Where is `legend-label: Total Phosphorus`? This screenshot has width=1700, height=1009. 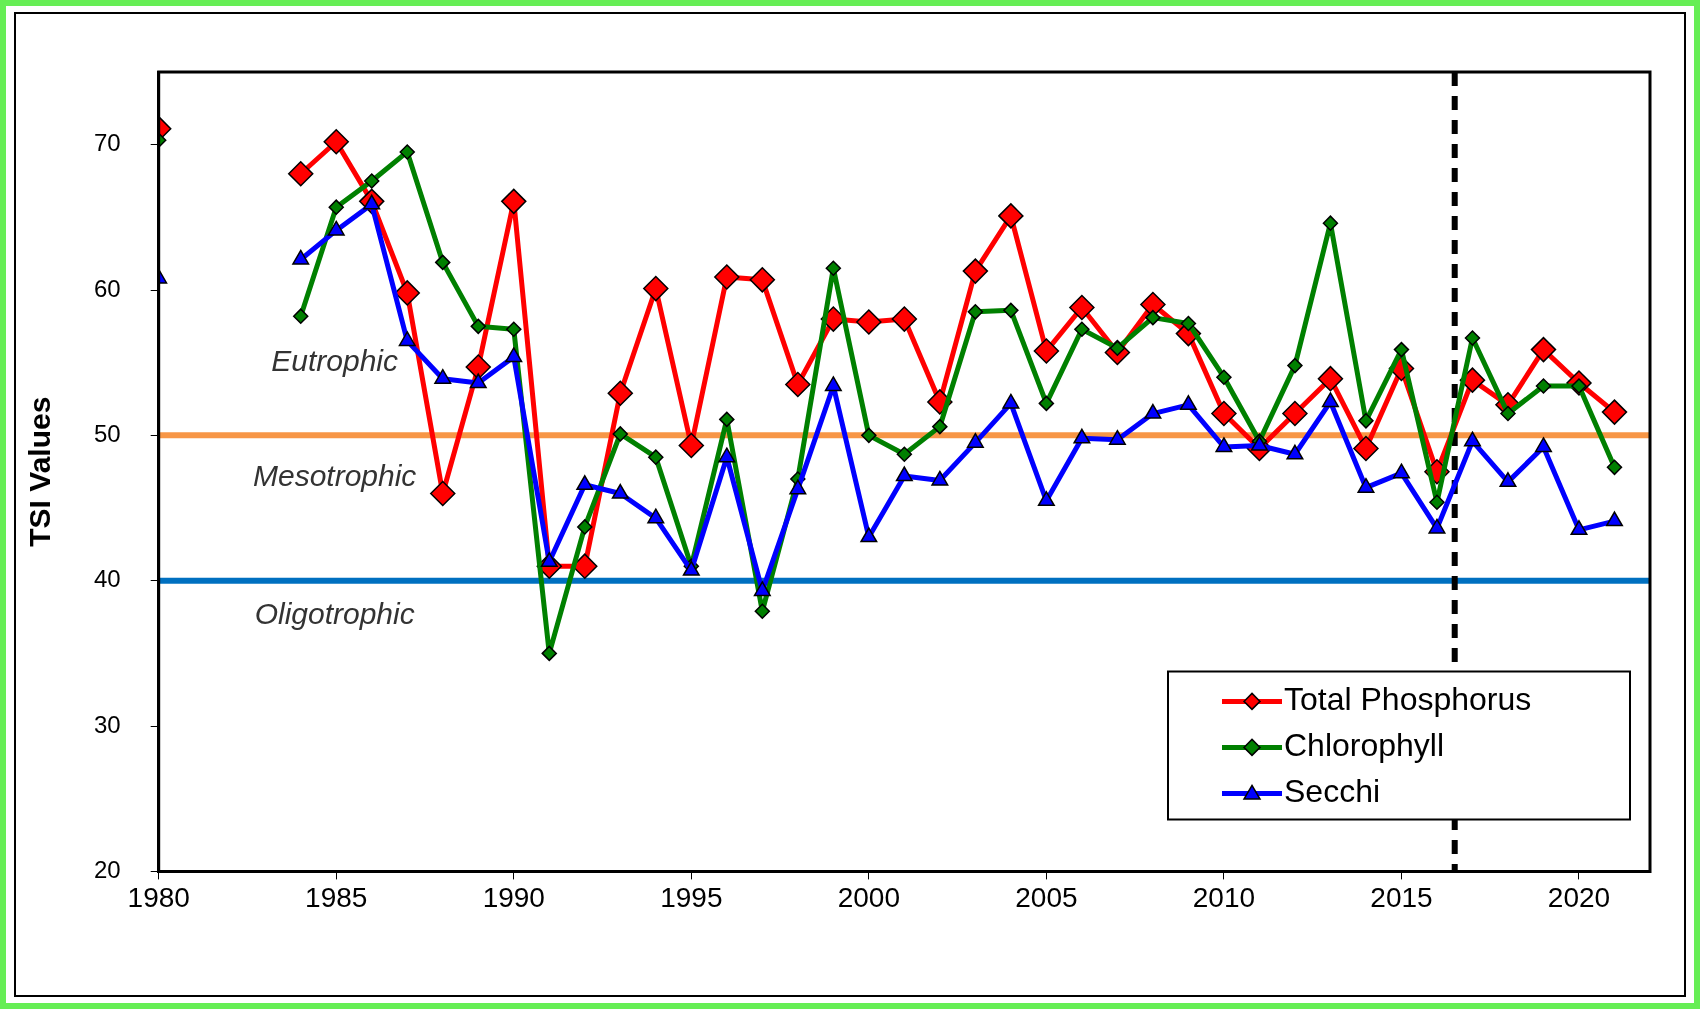 legend-label: Total Phosphorus is located at coordinates (1408, 699).